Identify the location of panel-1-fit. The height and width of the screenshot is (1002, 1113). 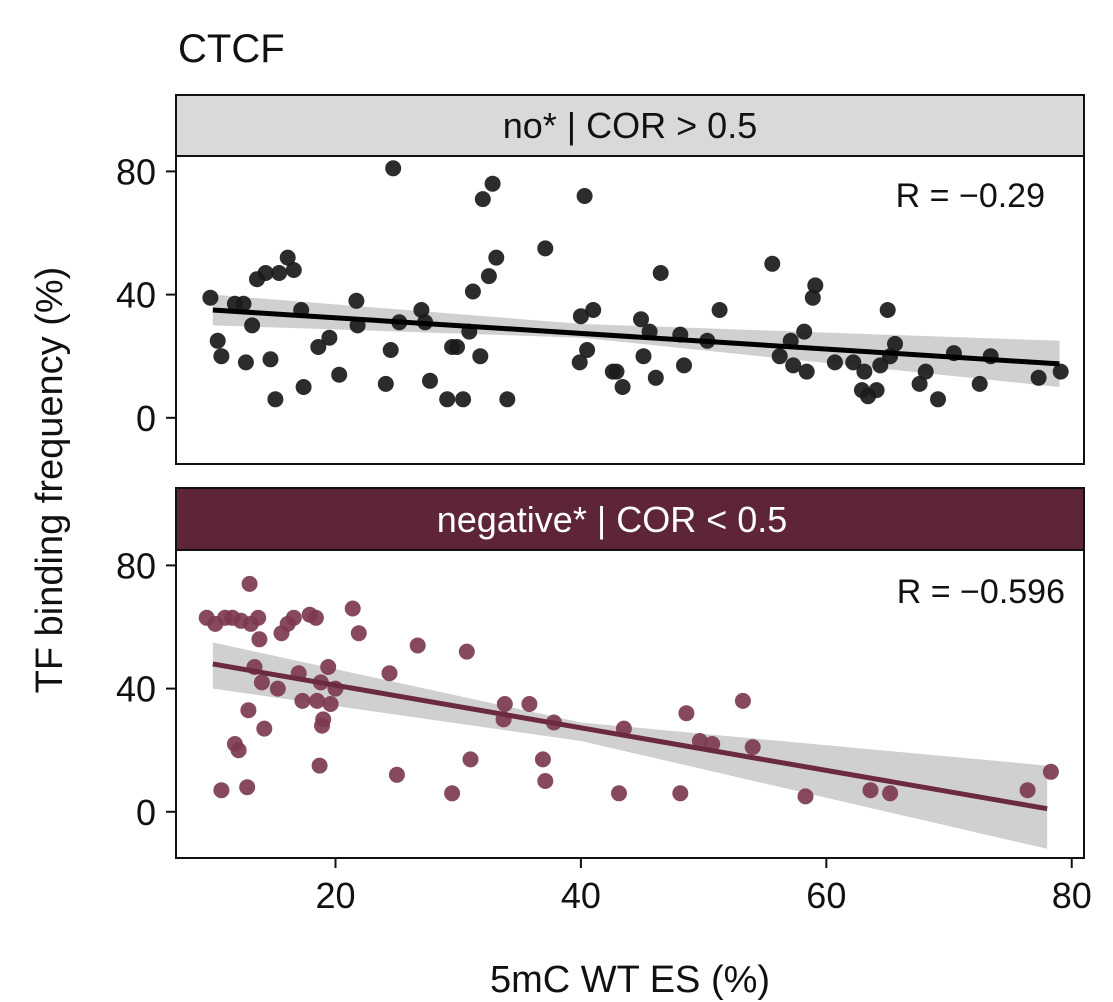
(636, 337).